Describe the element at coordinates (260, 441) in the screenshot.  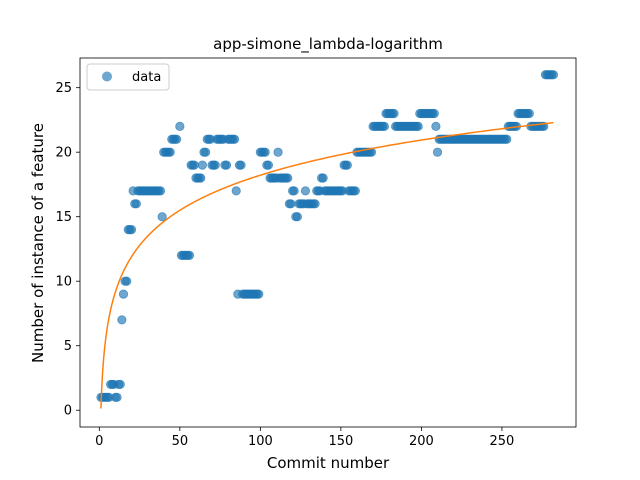
I see `x-tick-label: 100` at that location.